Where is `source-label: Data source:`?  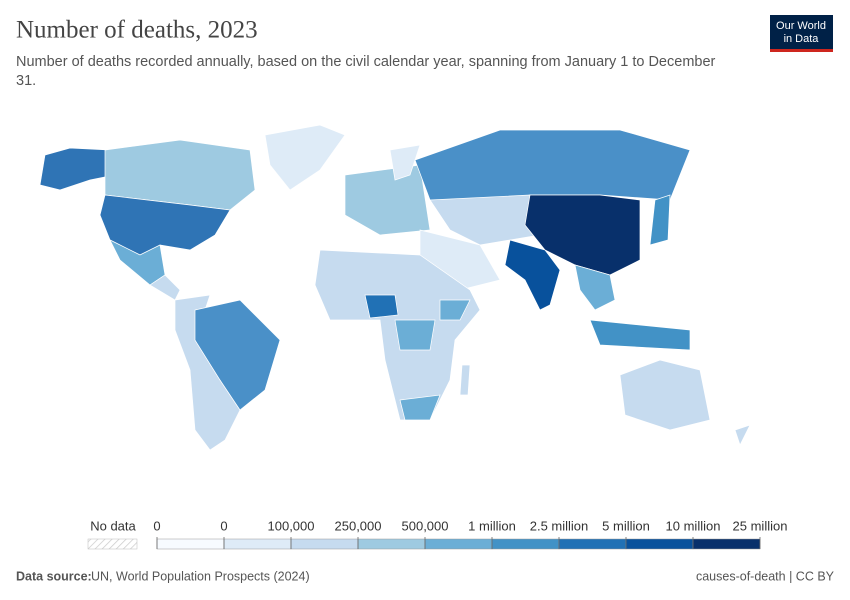
source-label: Data source: is located at coordinates (54, 576).